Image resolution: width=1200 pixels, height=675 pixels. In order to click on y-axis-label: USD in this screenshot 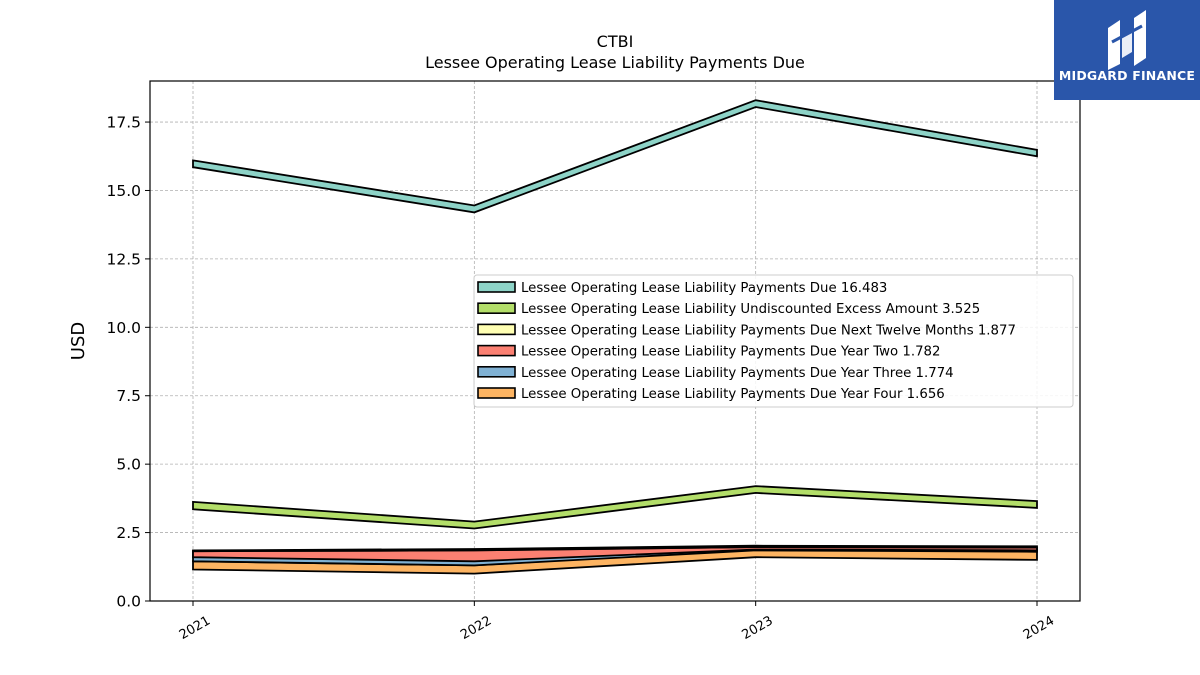, I will do `click(78, 341)`.